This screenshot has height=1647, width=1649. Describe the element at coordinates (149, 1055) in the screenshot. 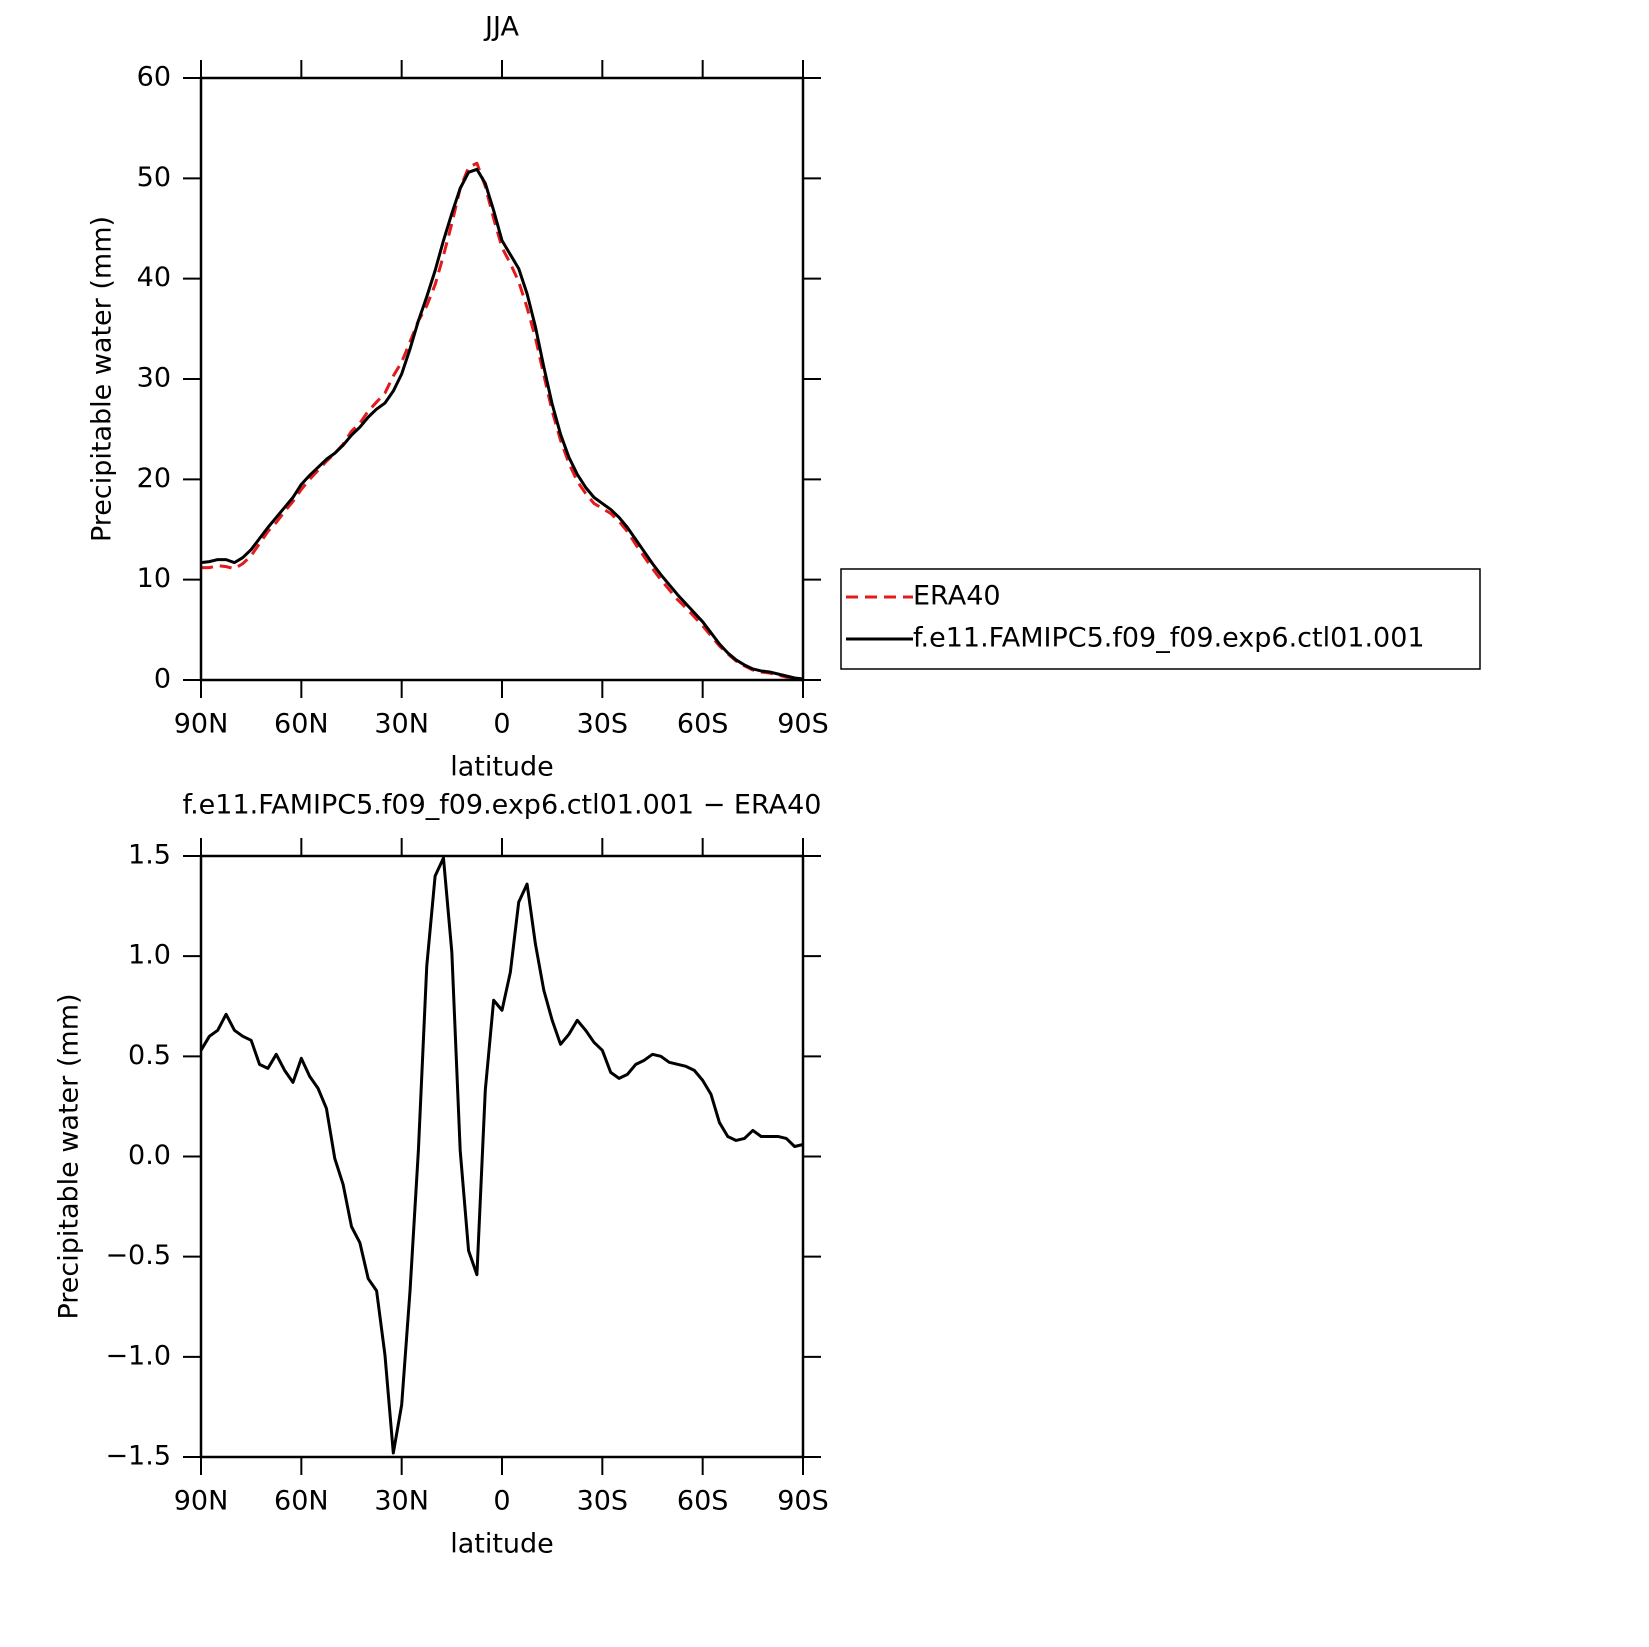

I see `y-tick-label: 0.5` at that location.